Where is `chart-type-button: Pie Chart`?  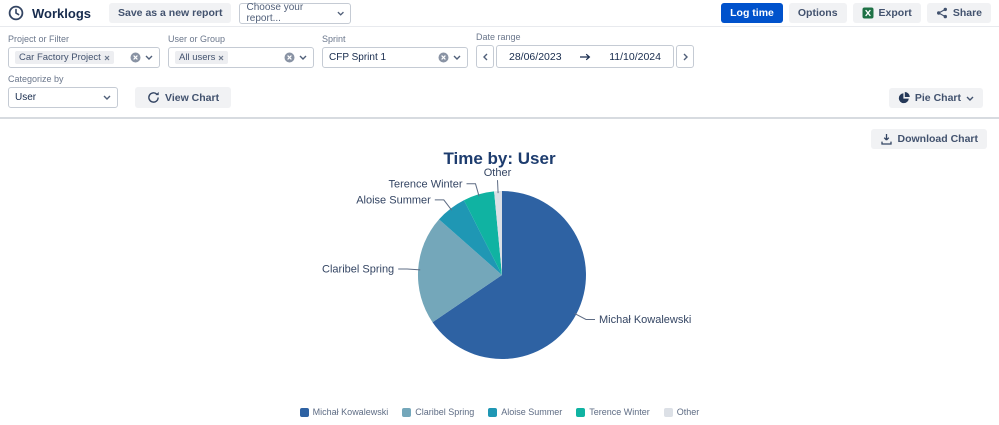 chart-type-button: Pie Chart is located at coordinates (935, 98).